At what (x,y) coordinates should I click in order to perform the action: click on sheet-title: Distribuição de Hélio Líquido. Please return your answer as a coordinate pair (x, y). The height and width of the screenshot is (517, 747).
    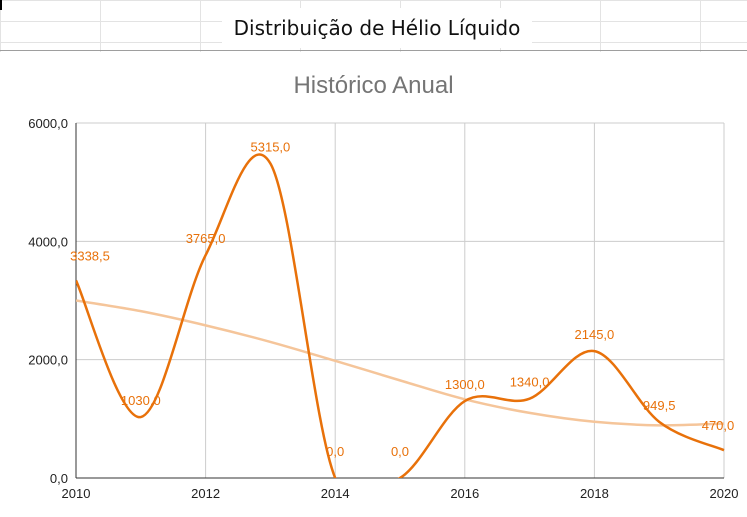
    Looking at the image, I should click on (377, 28).